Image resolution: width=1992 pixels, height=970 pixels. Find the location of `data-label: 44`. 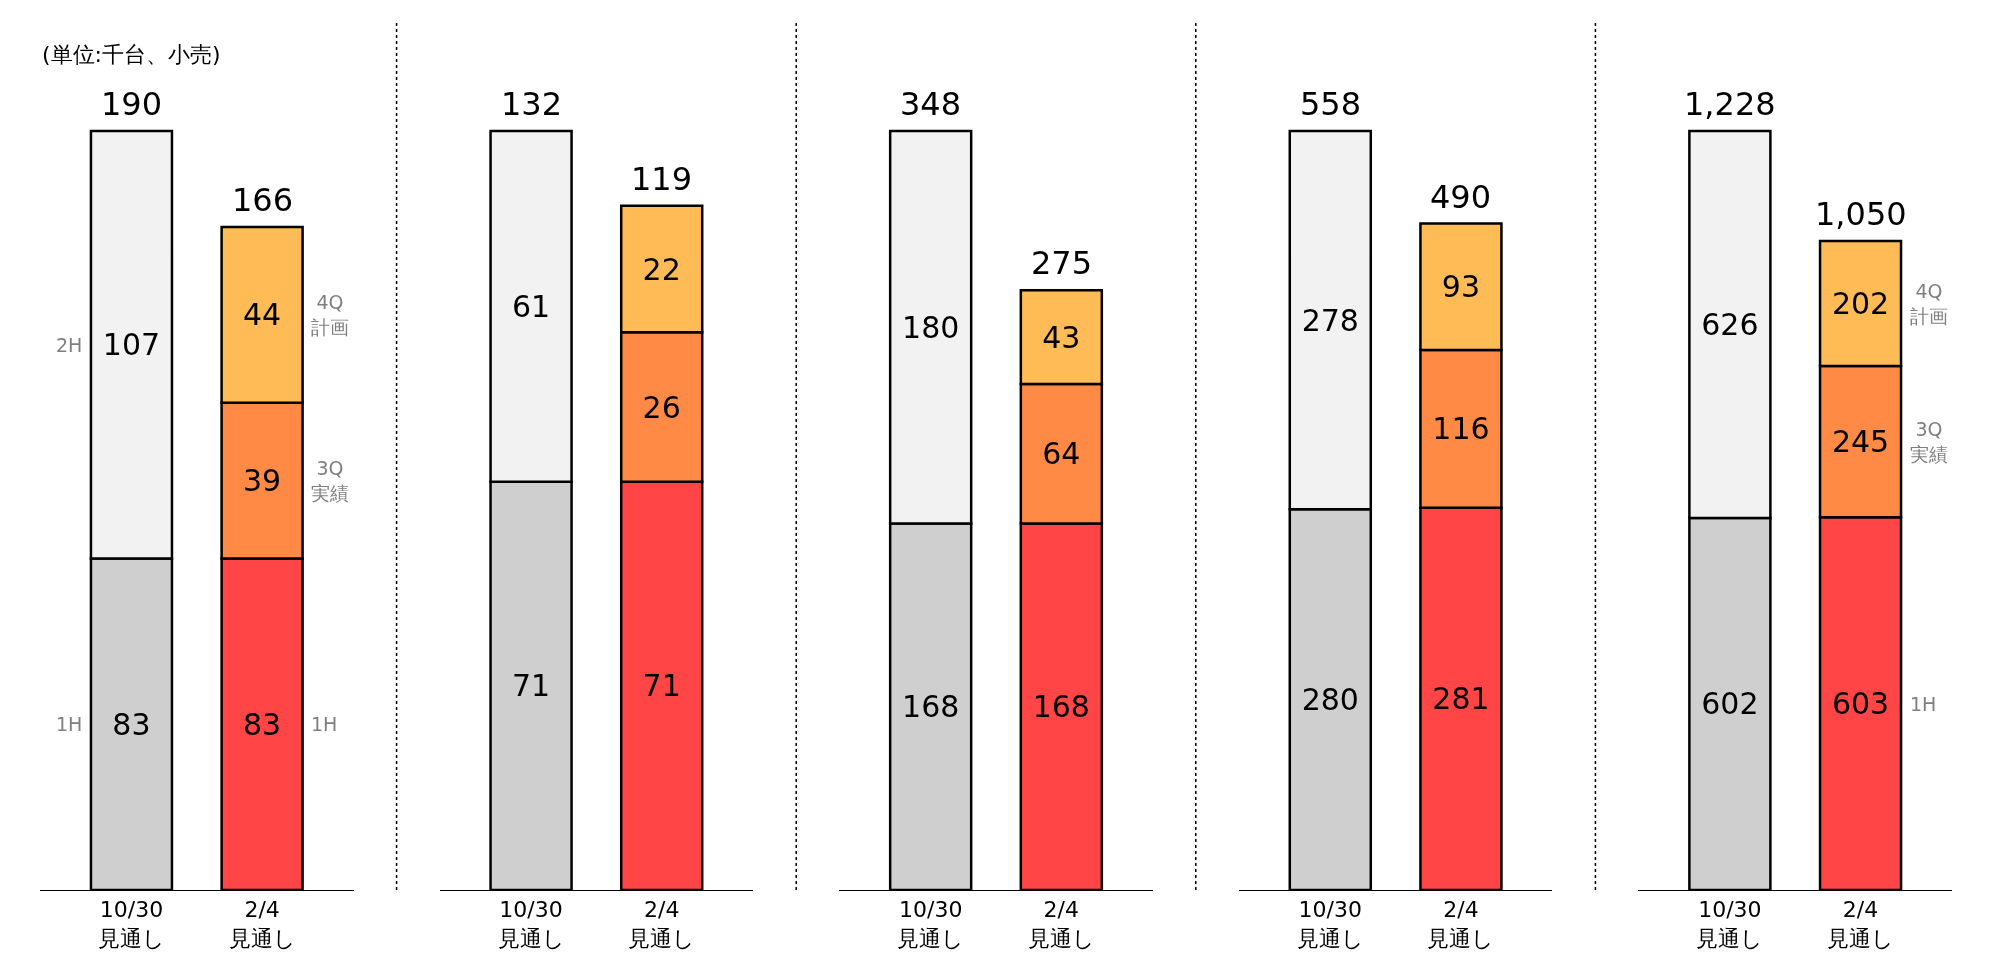

data-label: 44 is located at coordinates (262, 315).